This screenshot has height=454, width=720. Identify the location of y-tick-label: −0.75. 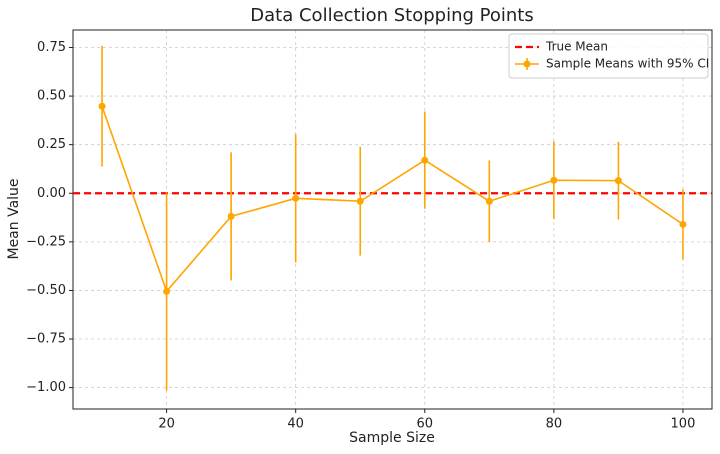
(46, 339).